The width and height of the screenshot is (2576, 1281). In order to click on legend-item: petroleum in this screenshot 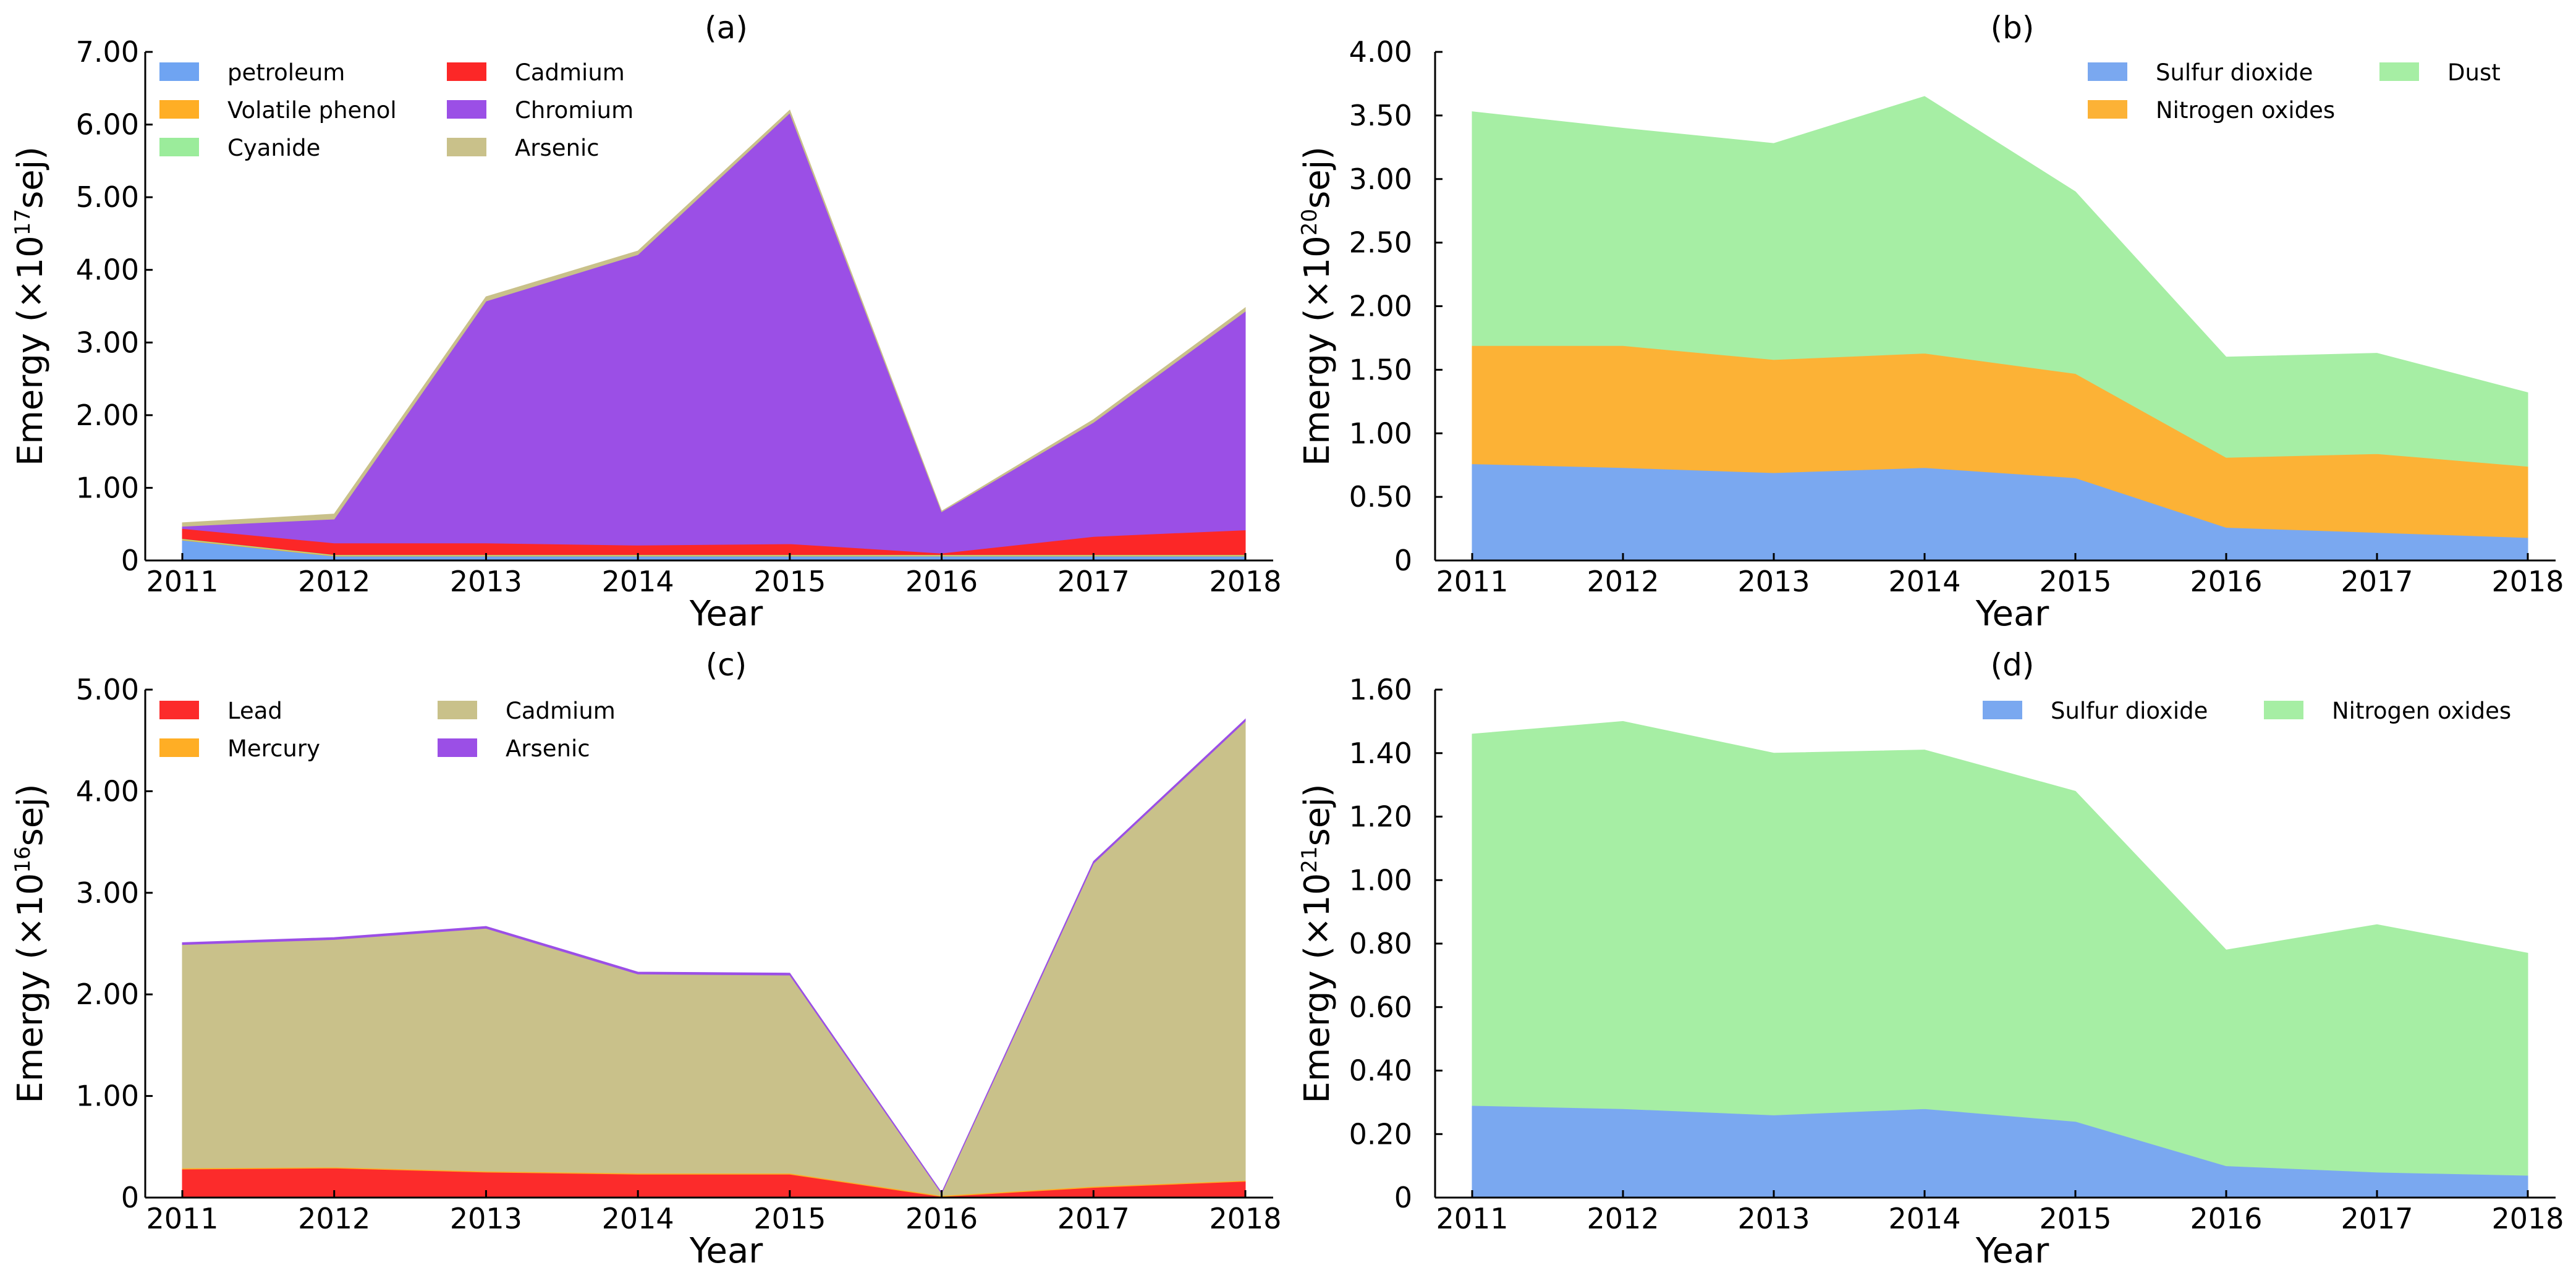, I will do `click(252, 72)`.